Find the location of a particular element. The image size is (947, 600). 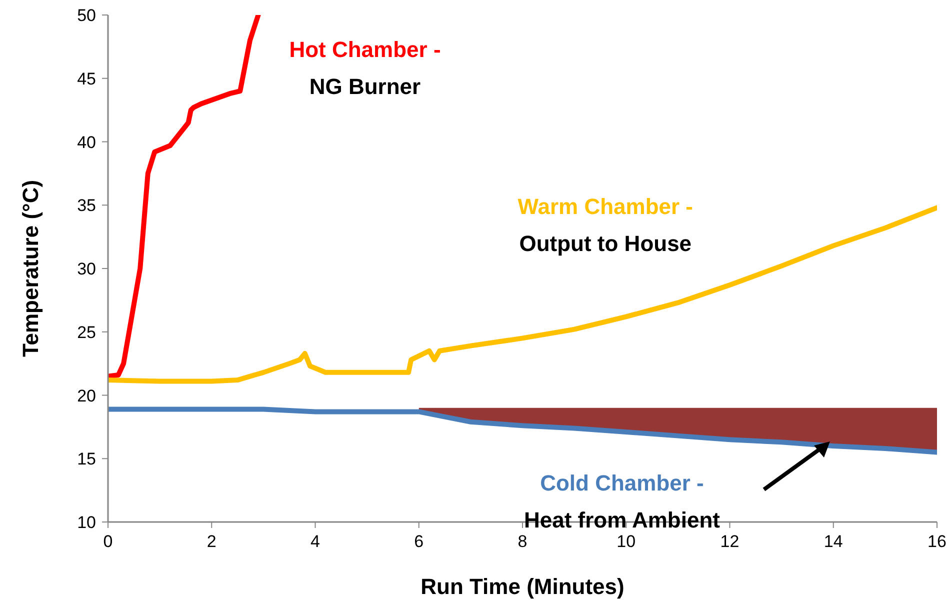

annotation: Heat from Ambient is located at coordinates (622, 519).